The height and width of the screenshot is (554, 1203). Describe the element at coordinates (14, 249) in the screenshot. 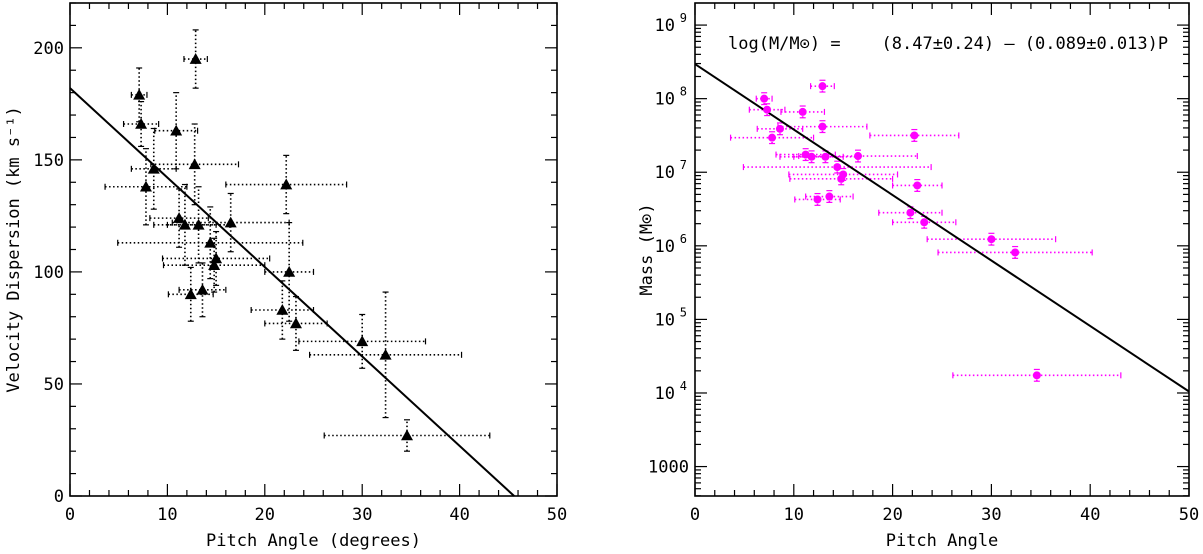

I see `y-axis-label: Velocity Dispersion (km s⁻¹)` at that location.